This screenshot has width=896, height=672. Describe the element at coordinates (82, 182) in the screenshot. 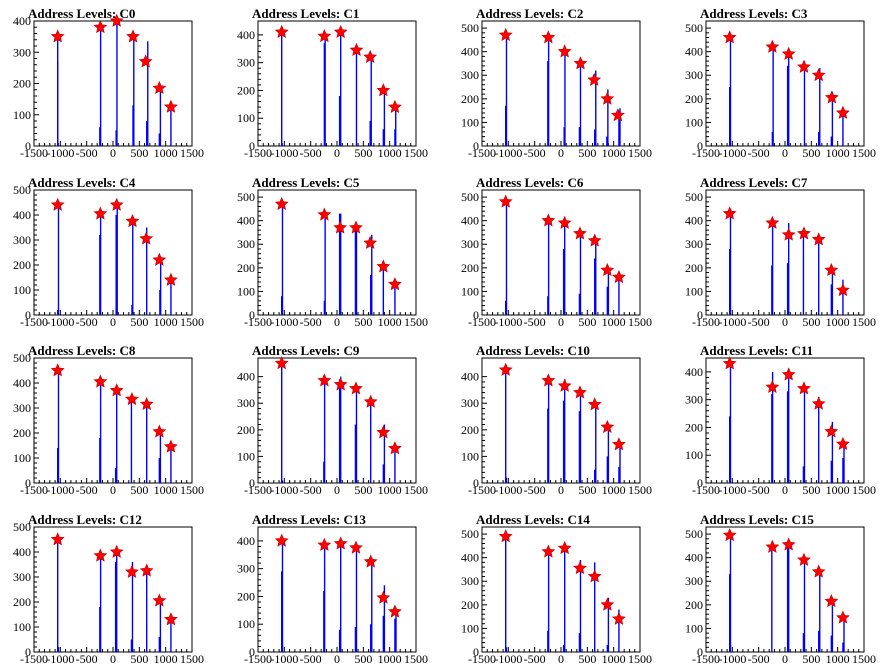

I see `panel-title: Address Levels: C4` at that location.